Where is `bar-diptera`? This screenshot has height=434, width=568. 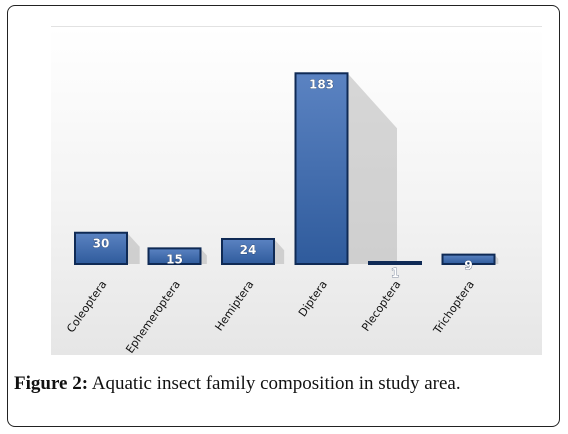
bar-diptera is located at coordinates (321, 168).